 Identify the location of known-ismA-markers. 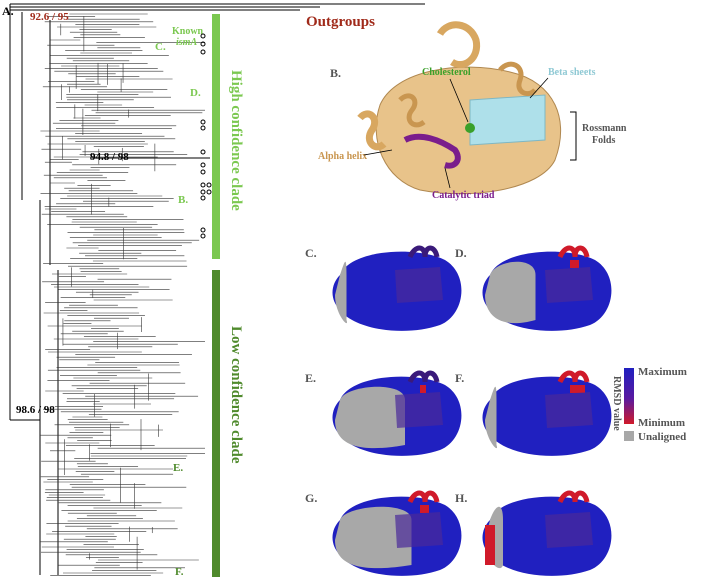
(206, 136).